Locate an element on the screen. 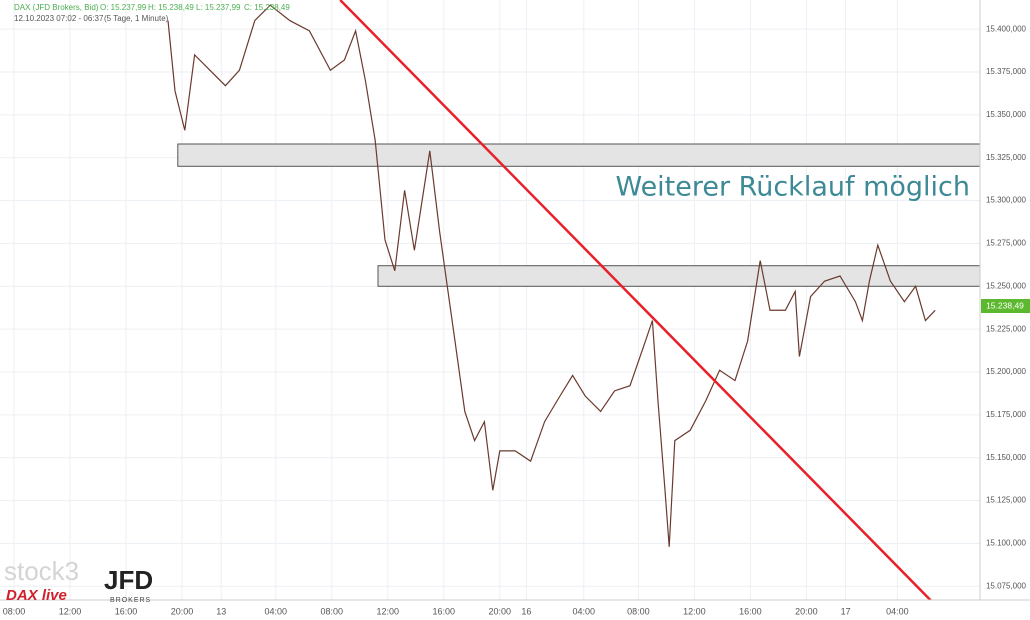 This screenshot has height=620, width=1030. y-tick-label: 15.200,000 is located at coordinates (1006, 371).